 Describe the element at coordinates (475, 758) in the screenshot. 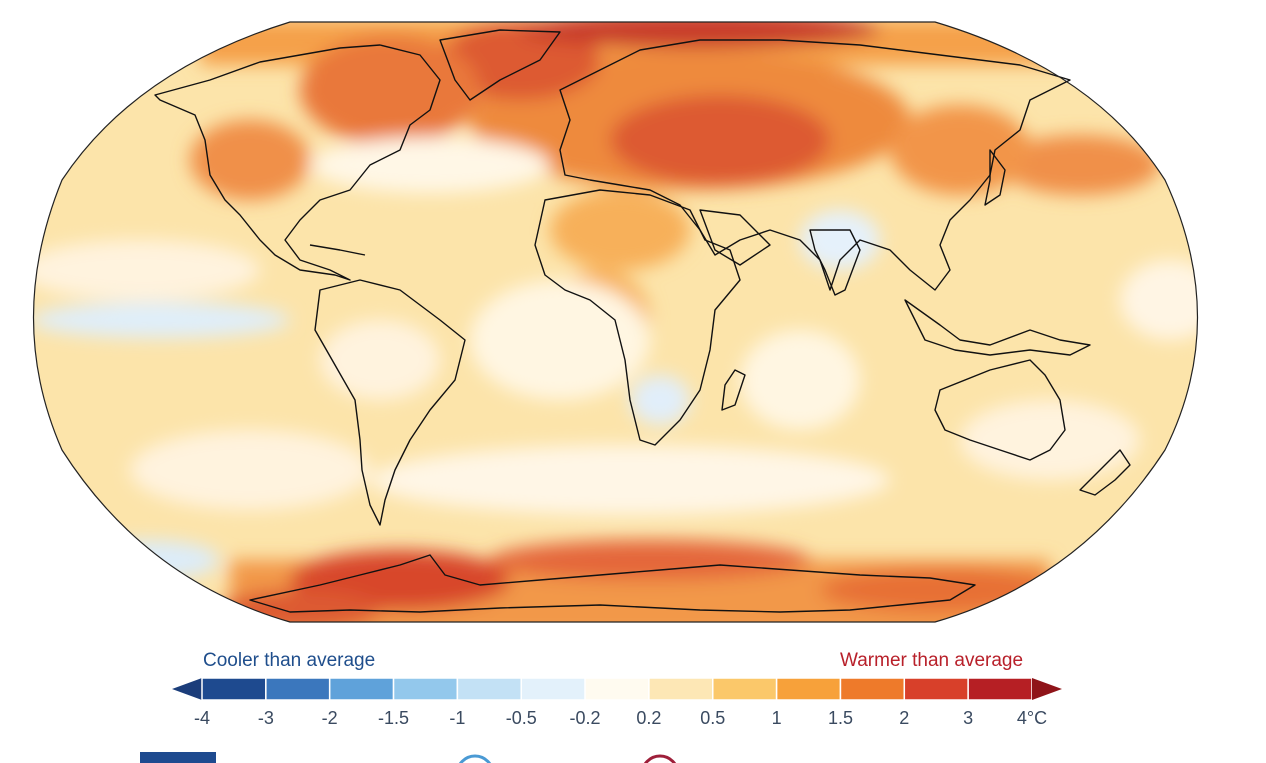

I see `partial-cool-circle-icon` at that location.